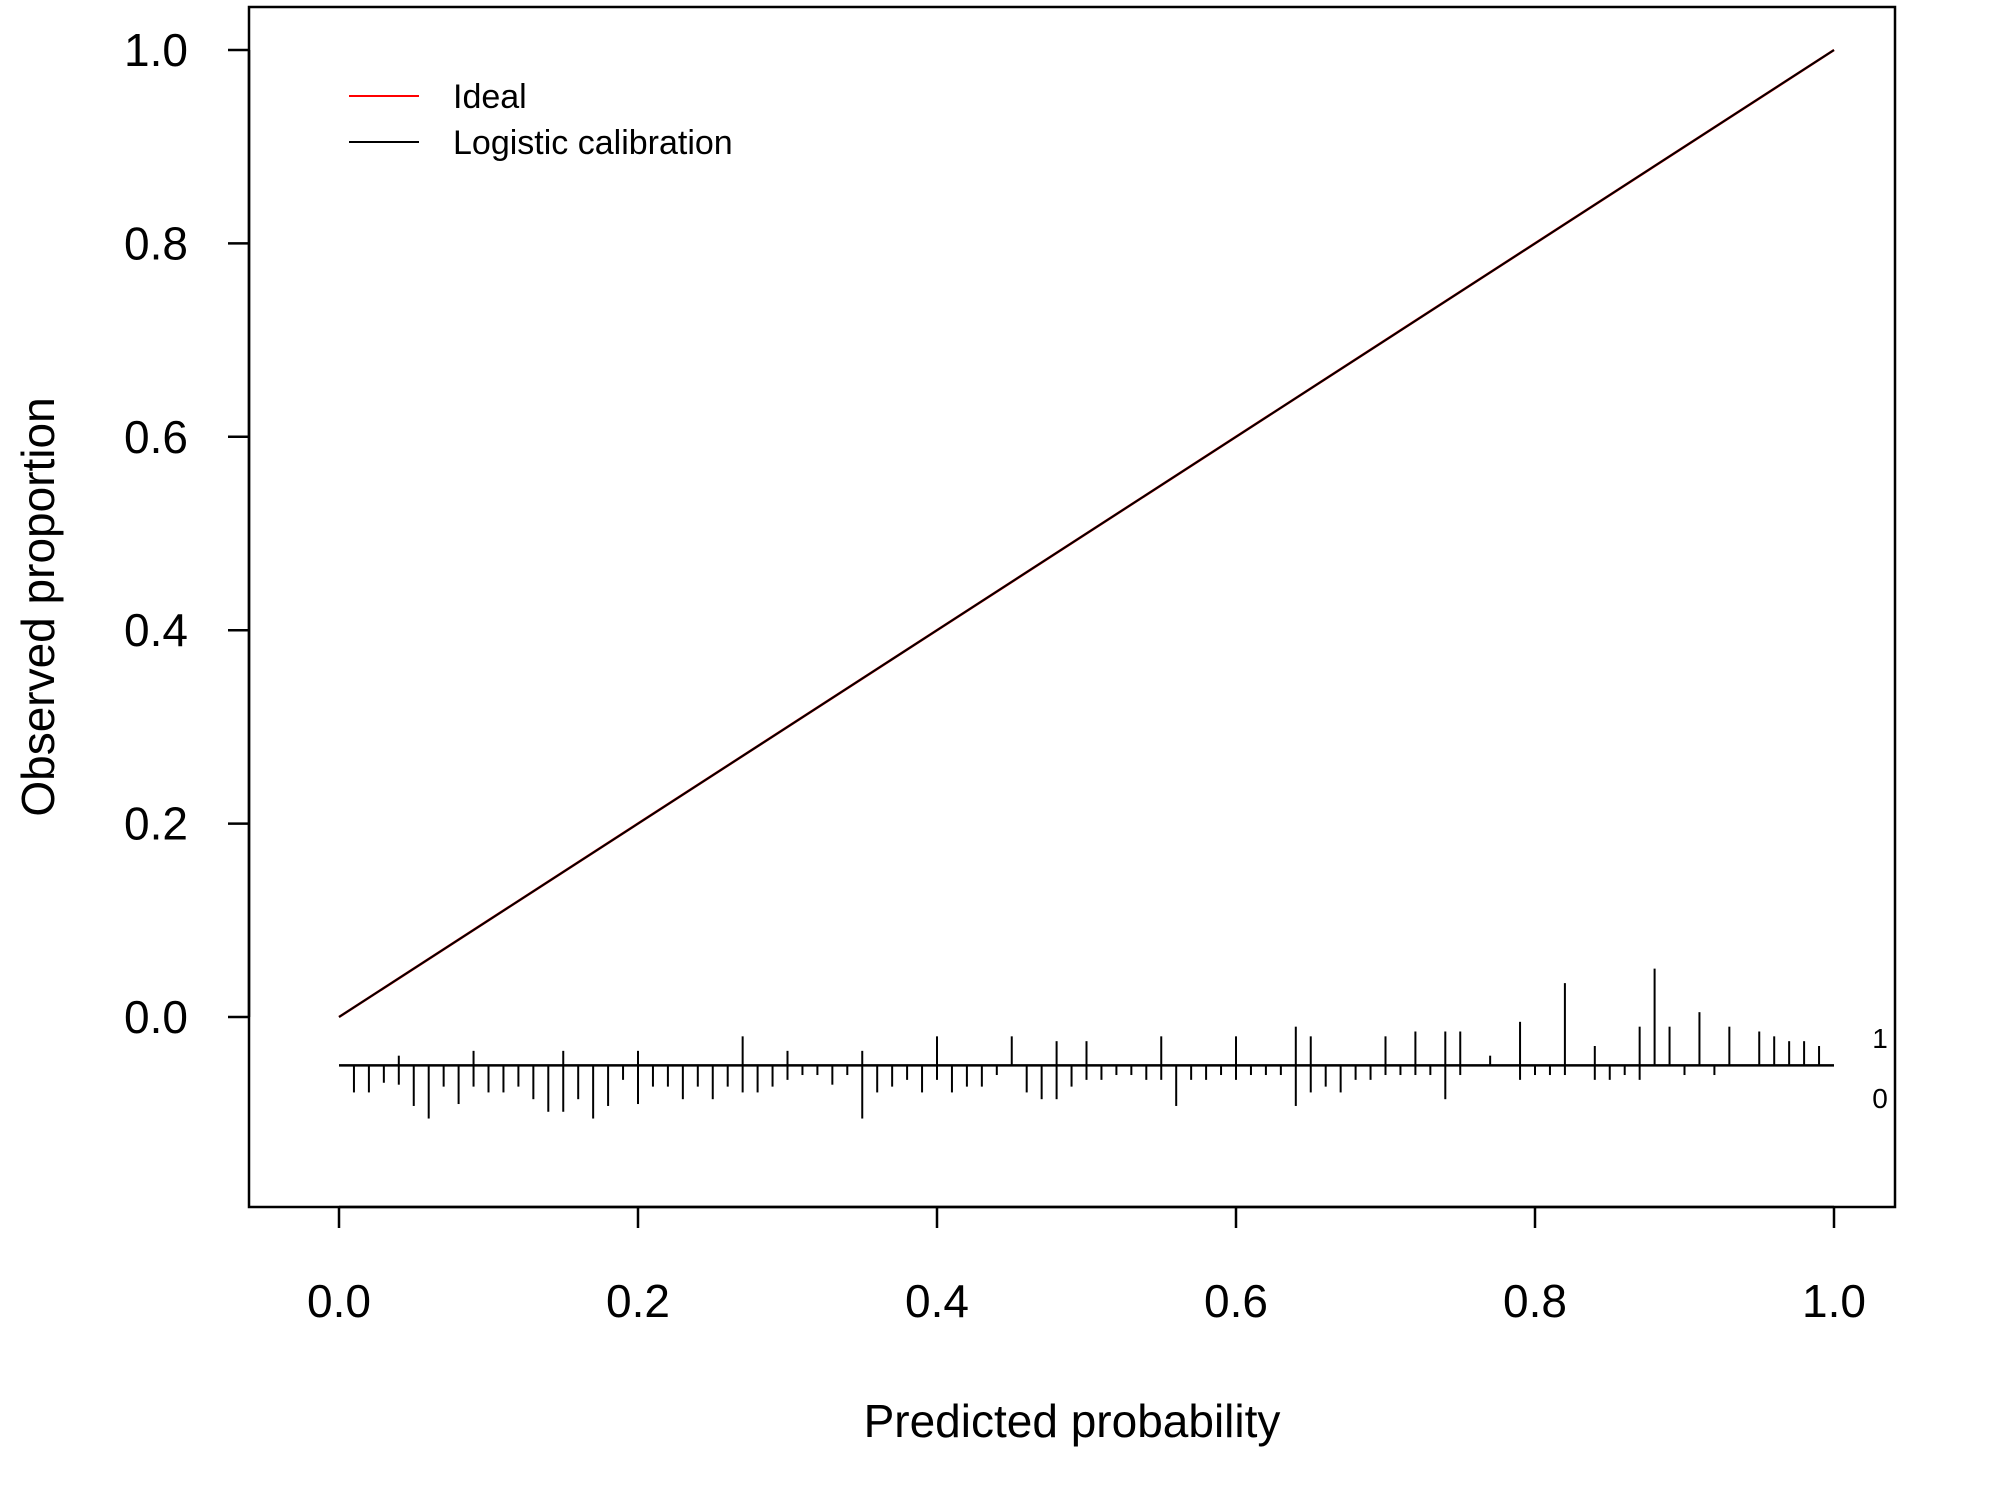 This screenshot has height=1500, width=2000. Describe the element at coordinates (1880, 1098) in the screenshot. I see `rug-label-nonevents: 0` at that location.